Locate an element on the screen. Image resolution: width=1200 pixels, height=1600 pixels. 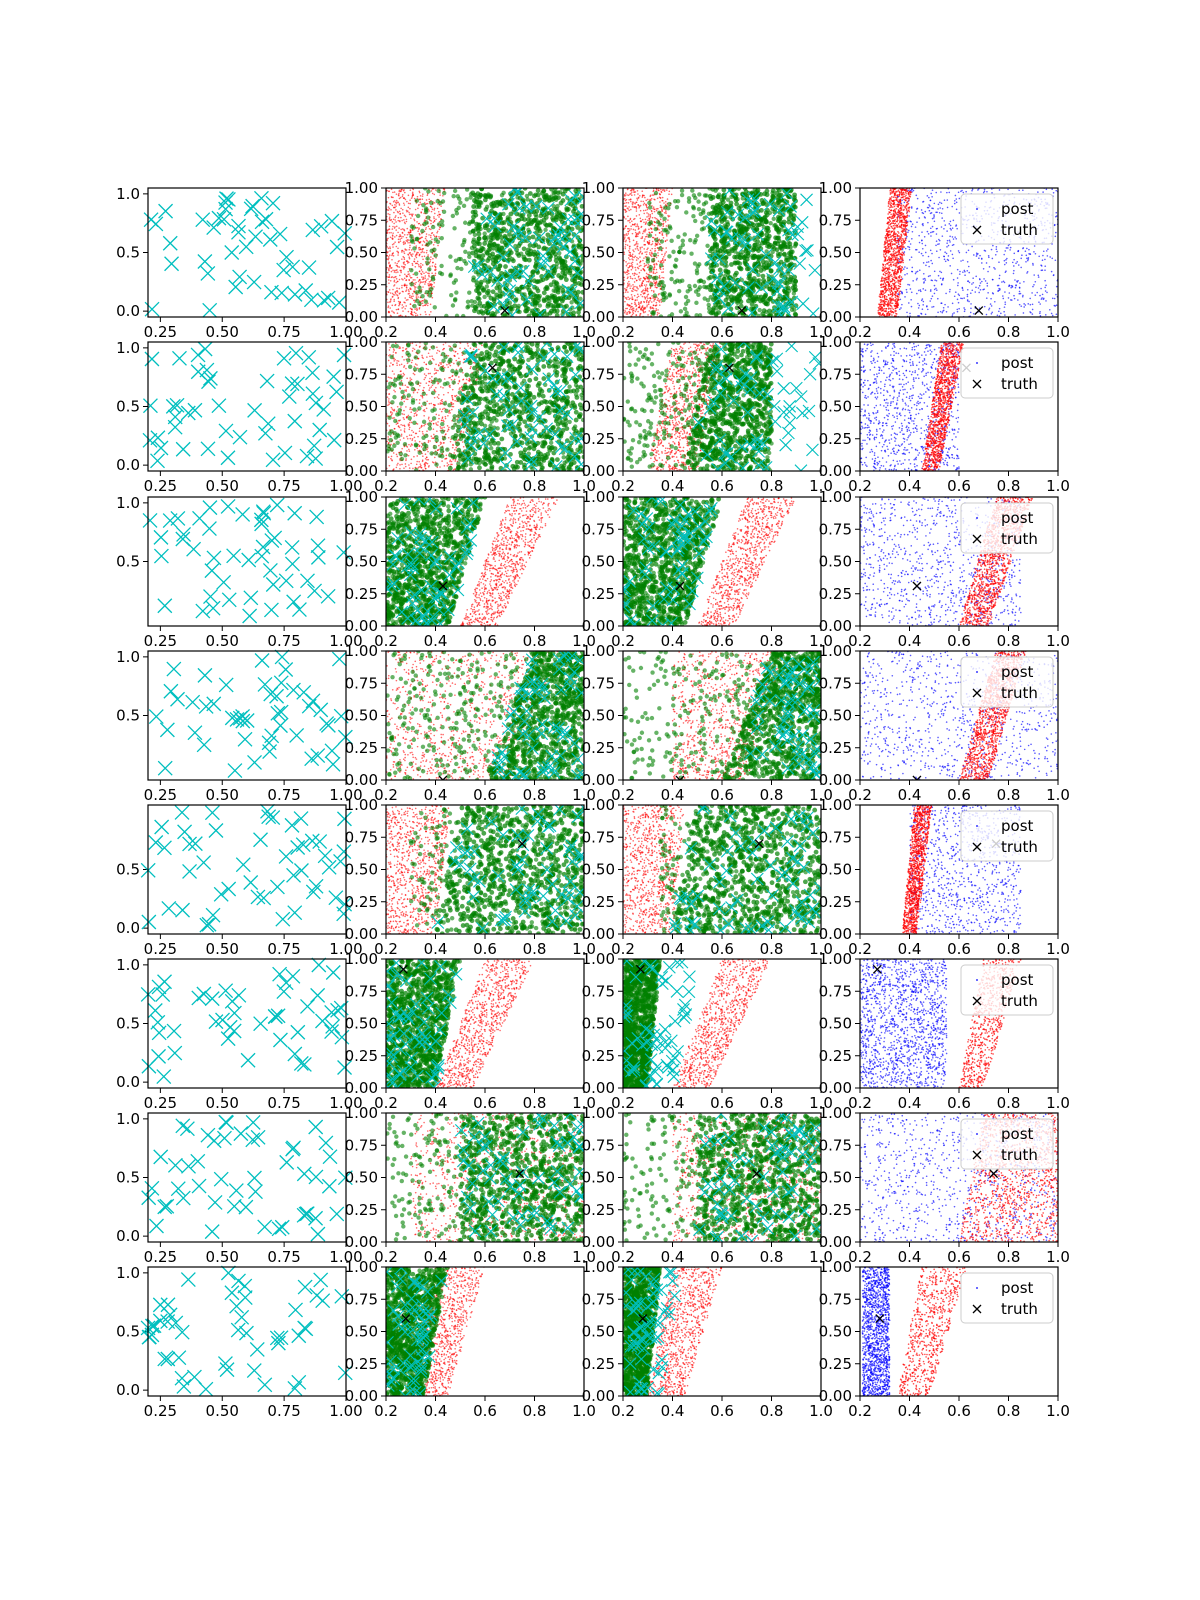
r1-p2-ytick-label-2: 0.50 is located at coordinates (361, 253).